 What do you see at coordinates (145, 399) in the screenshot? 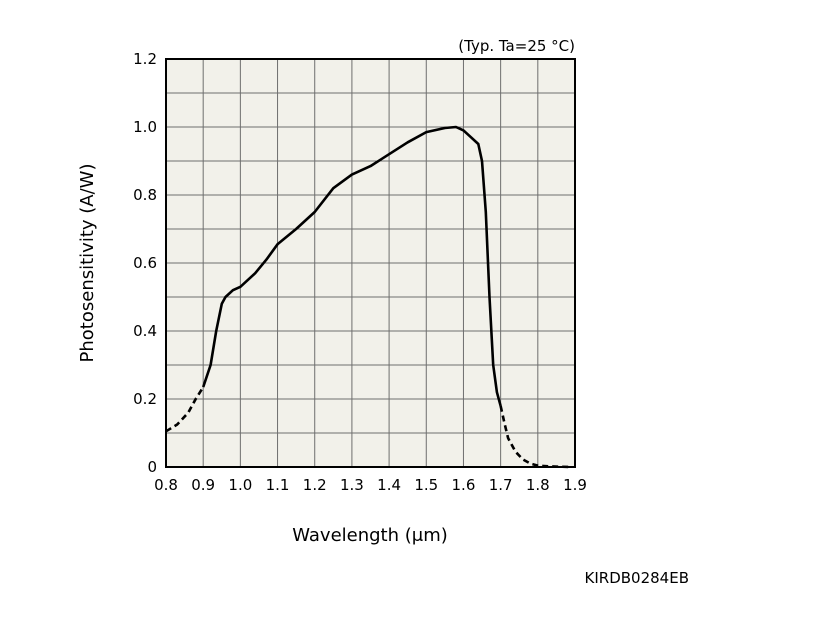
I see `y-tick-label: 0.2` at bounding box center [145, 399].